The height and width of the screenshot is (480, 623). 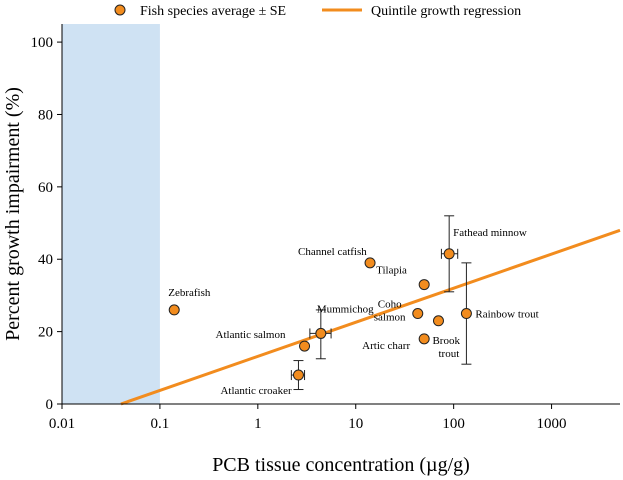 I want to click on x-tick-label: 0.1, so click(x=160, y=424).